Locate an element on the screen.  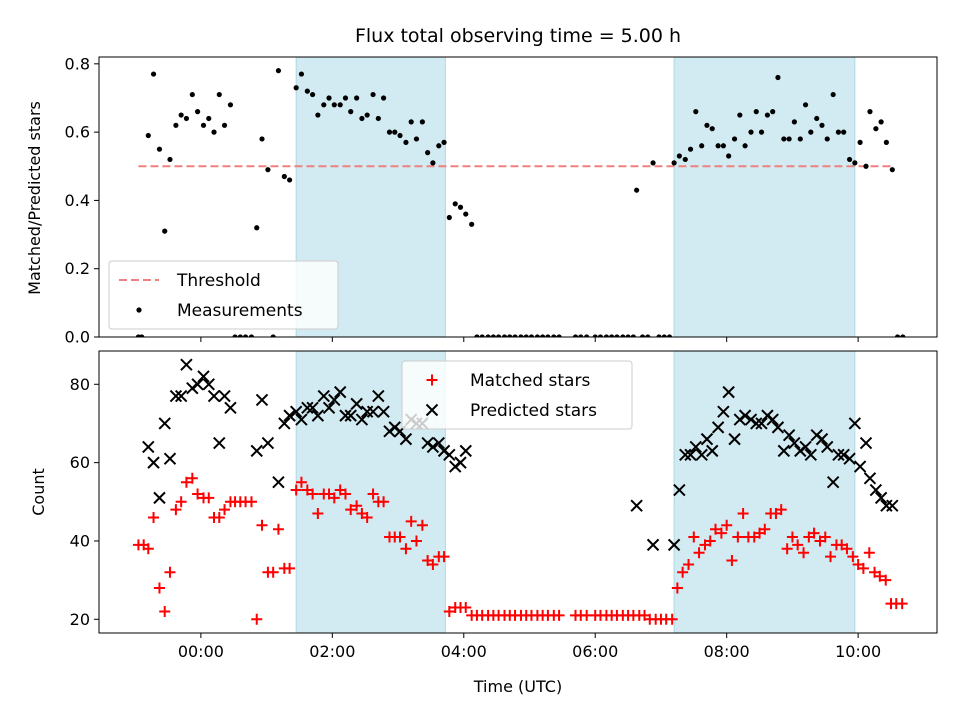
legend-swatch is located at coordinates (432, 410).